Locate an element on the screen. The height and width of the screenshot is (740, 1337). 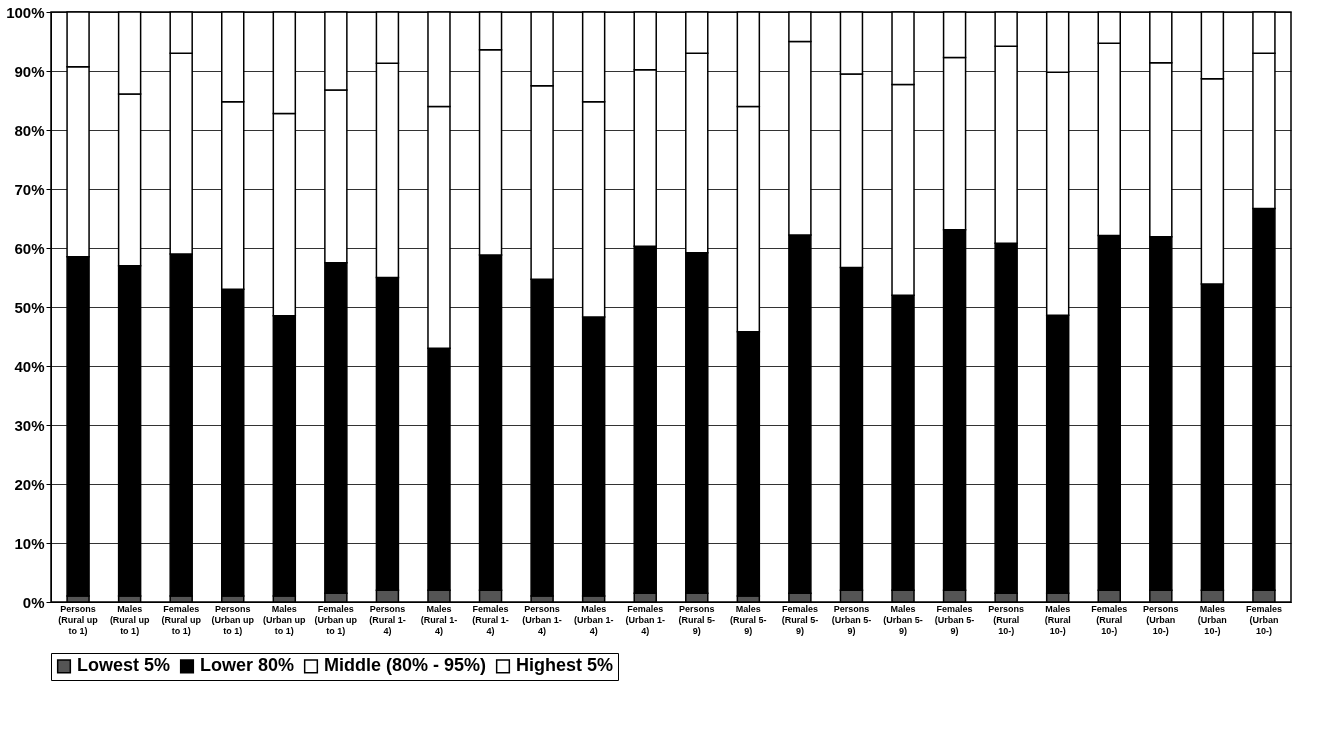
y-tick-label: 0% is located at coordinates (33, 602).